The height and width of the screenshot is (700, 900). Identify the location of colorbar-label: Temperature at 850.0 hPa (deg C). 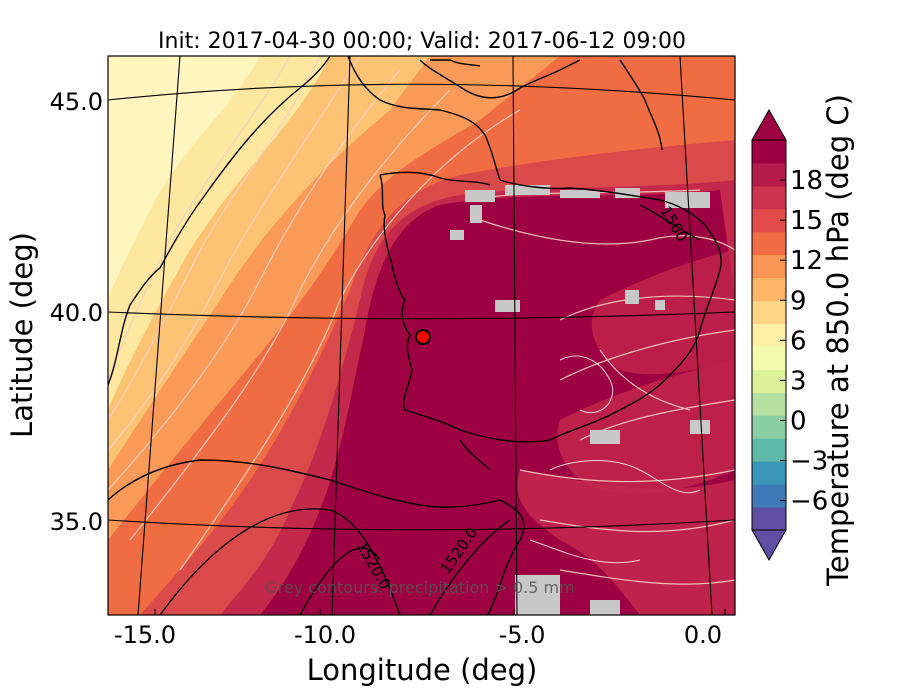
(838, 340).